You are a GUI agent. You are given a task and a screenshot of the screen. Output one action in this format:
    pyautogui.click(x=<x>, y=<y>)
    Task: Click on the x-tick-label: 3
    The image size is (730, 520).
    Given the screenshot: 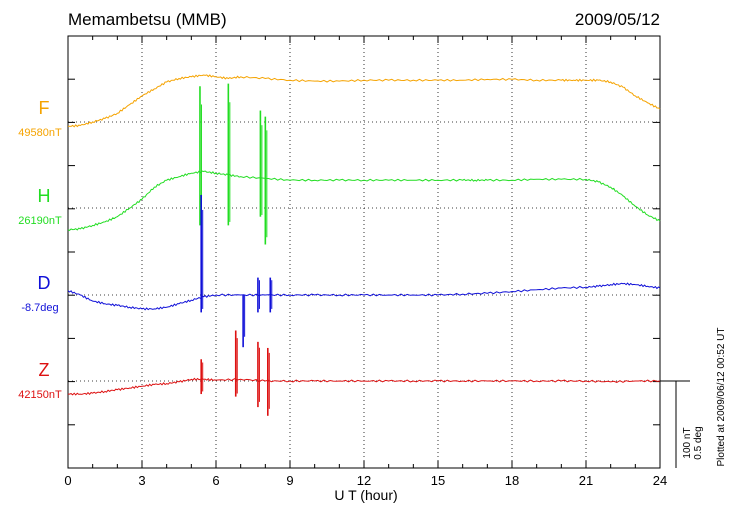 What is the action you would take?
    pyautogui.click(x=141, y=480)
    